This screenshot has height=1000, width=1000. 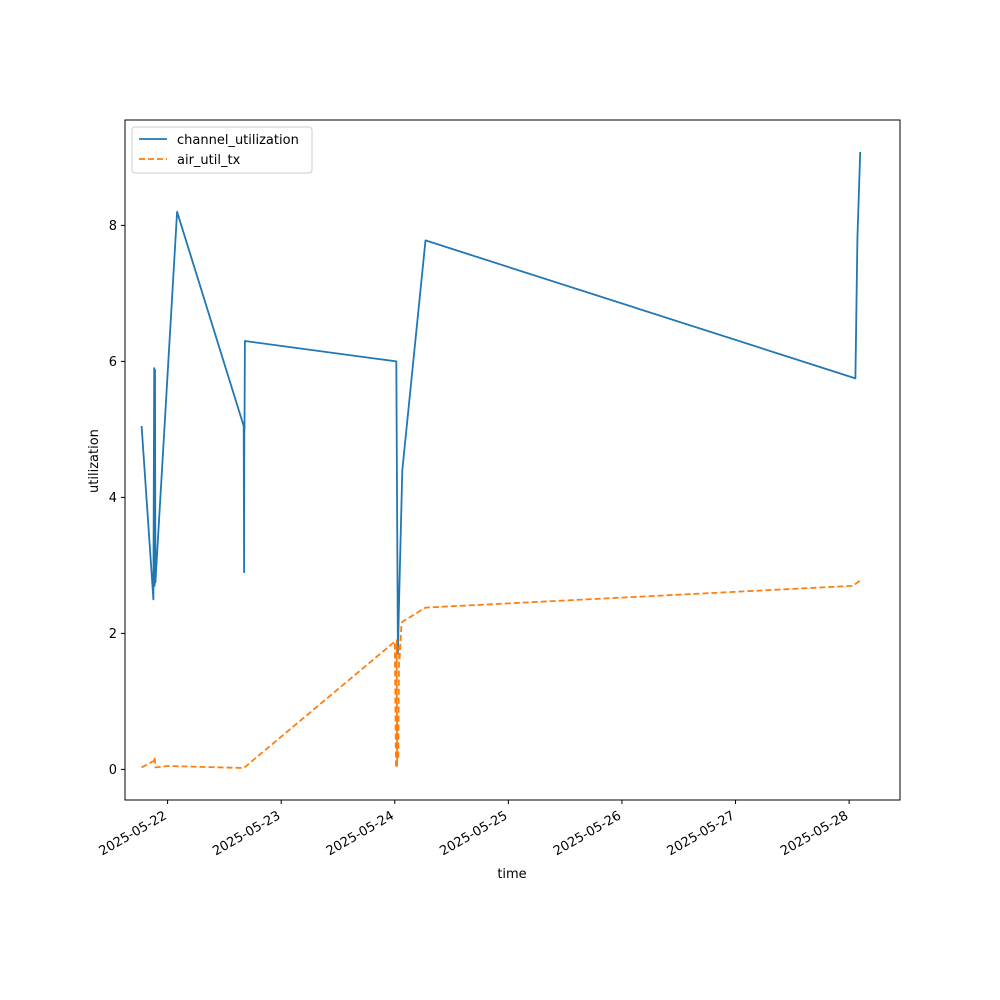 What do you see at coordinates (113, 634) in the screenshot?
I see `y-tick-label: 2` at bounding box center [113, 634].